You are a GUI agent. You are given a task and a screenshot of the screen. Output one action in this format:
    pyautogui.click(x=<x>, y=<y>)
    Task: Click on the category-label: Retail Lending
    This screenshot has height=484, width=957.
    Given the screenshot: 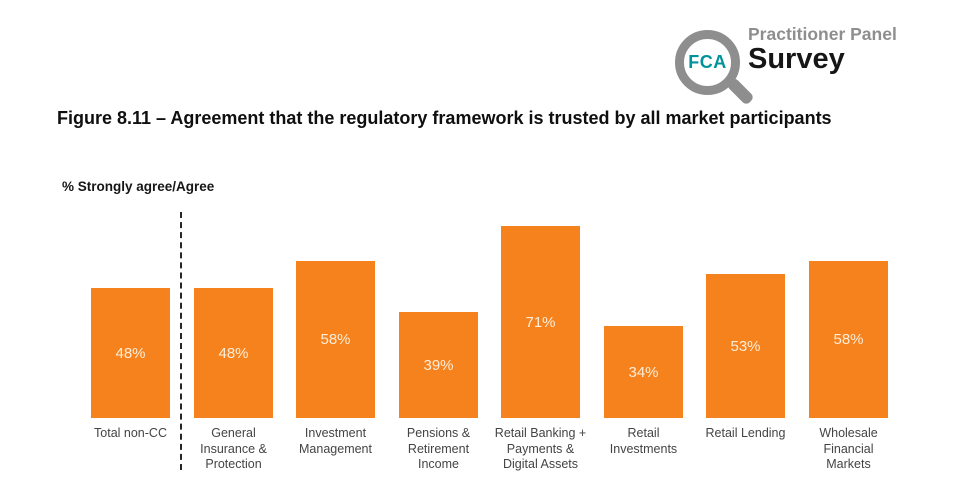 What is the action you would take?
    pyautogui.click(x=745, y=433)
    